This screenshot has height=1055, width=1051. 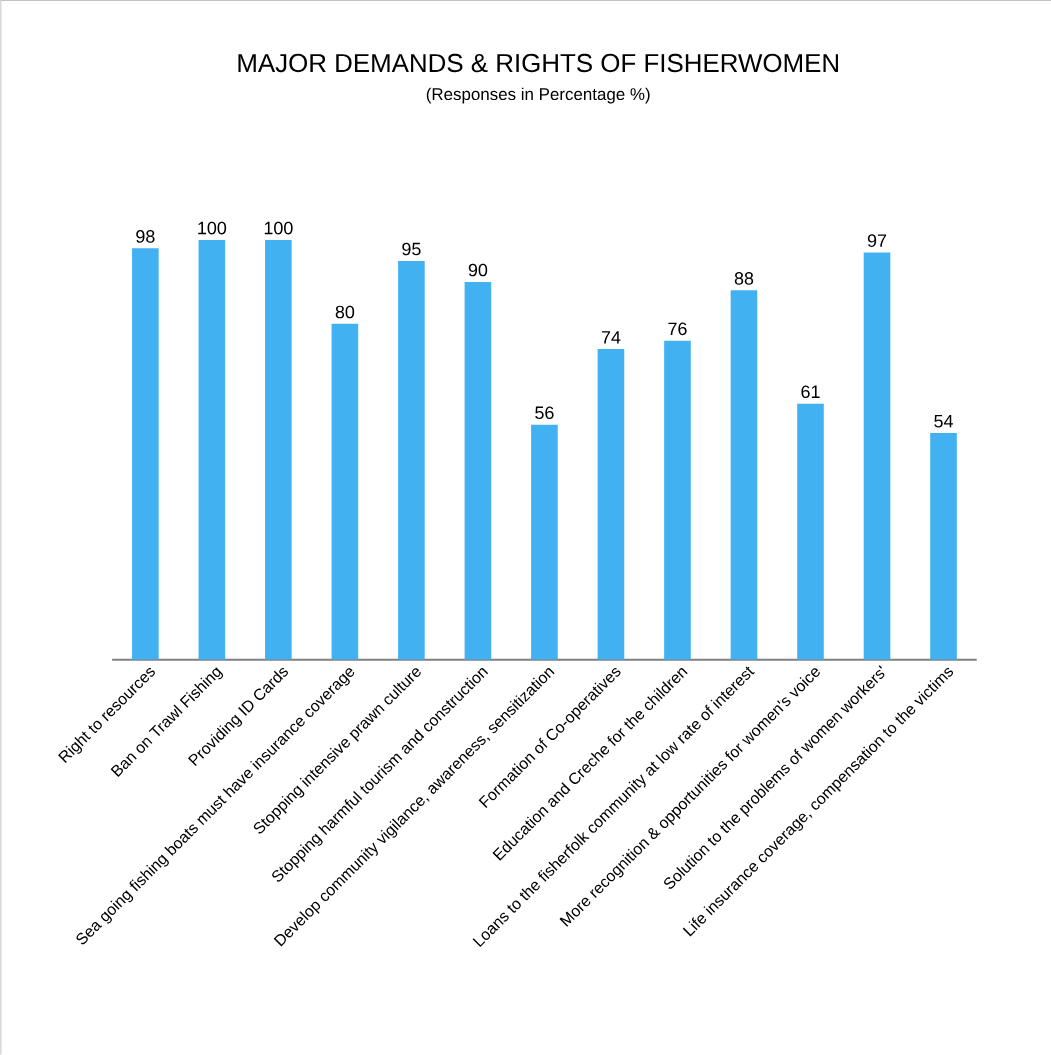 I want to click on data-label: 54, so click(x=943, y=421).